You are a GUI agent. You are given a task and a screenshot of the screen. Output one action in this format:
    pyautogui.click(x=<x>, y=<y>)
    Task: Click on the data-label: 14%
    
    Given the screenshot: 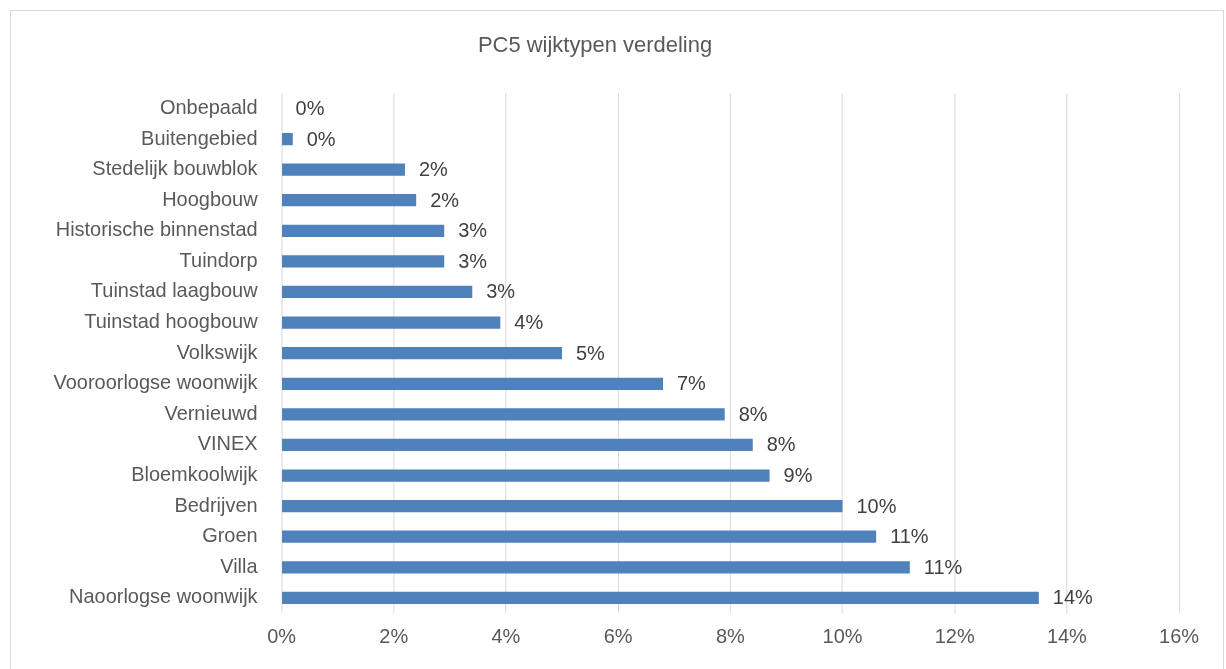 What is the action you would take?
    pyautogui.click(x=1073, y=597)
    